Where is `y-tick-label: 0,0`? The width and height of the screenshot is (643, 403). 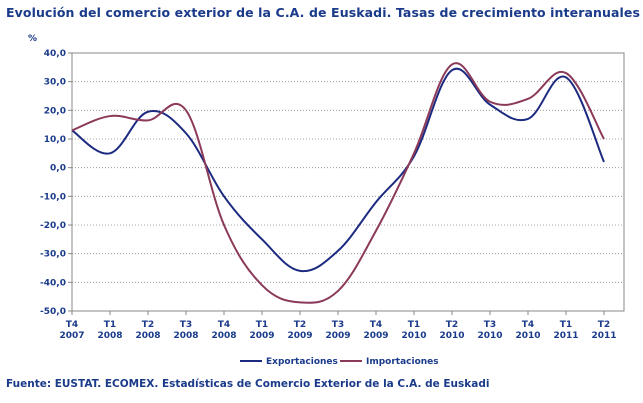 y-tick-label: 0,0 is located at coordinates (58, 169).